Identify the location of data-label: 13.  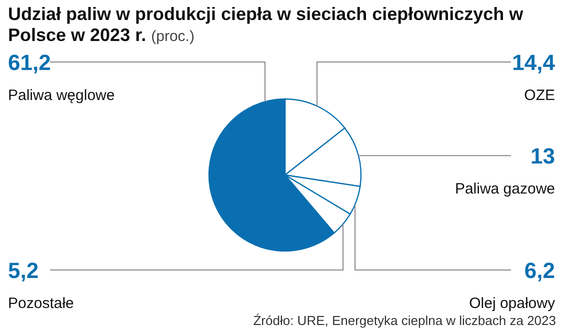
(542, 156).